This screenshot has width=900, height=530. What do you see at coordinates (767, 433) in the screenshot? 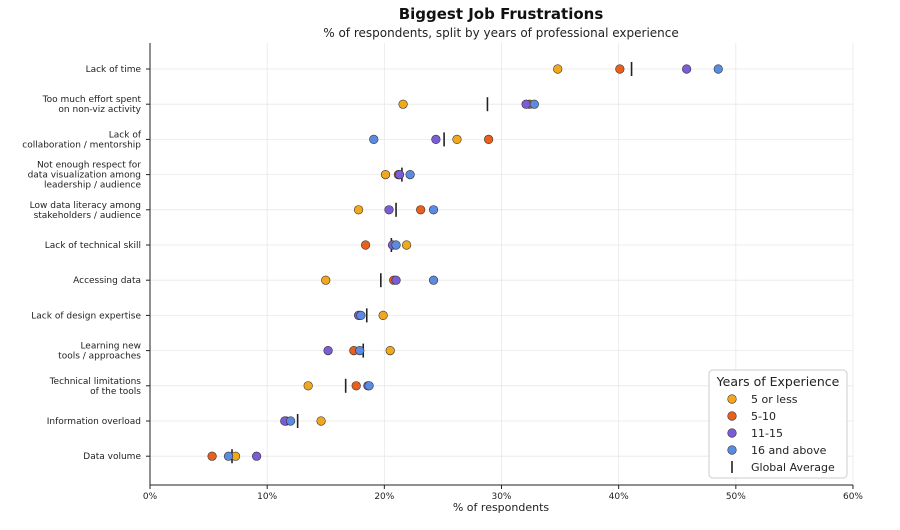
I see `legend-label: 11-15` at bounding box center [767, 433].